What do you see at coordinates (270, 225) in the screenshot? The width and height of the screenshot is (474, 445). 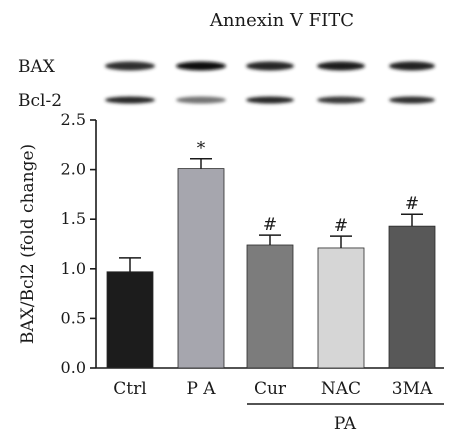 I see `significance-marker-2: #` at bounding box center [270, 225].